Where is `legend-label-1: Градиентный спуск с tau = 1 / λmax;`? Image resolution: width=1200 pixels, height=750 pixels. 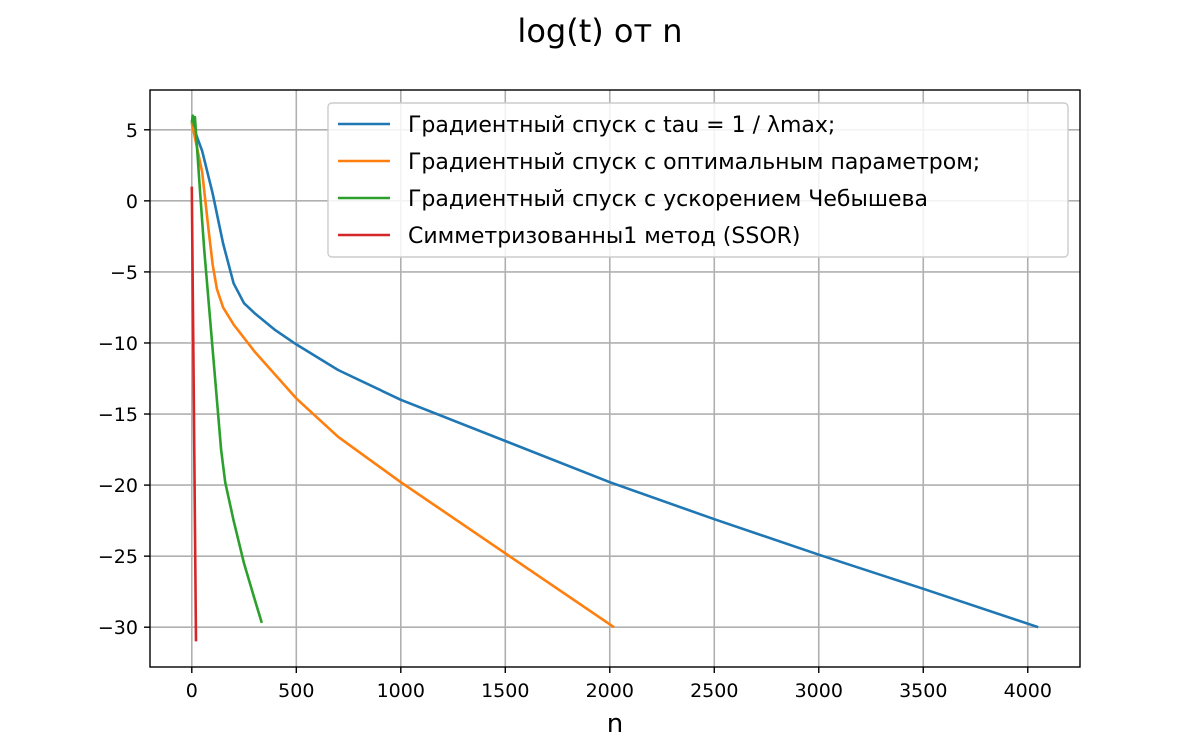
legend-label-1: Градиентный спуск с tau = 1 / λmax; is located at coordinates (621, 125).